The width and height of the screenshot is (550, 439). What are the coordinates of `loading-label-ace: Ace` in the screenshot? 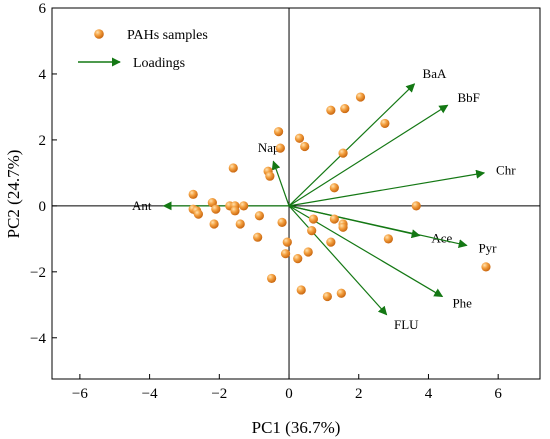 It's located at (441, 238).